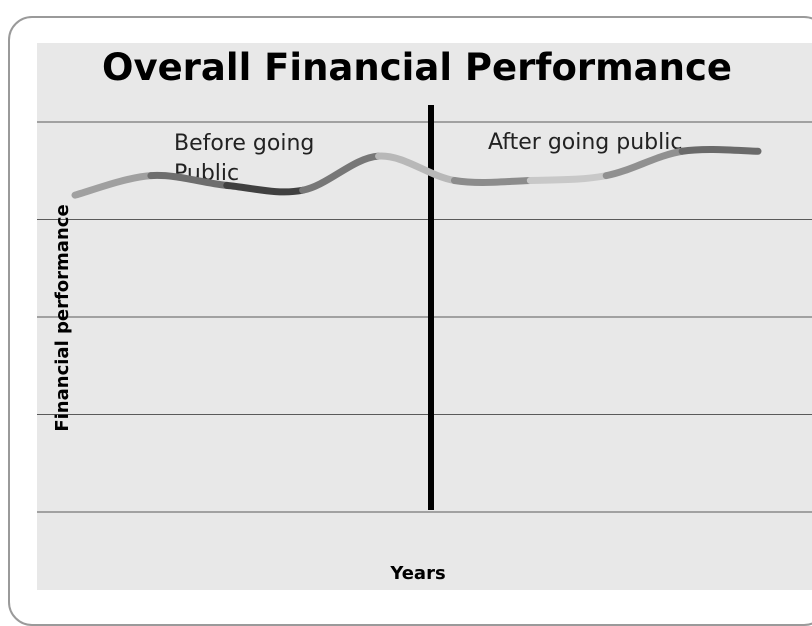  I want to click on annotation-after-public: After going public, so click(585, 142).